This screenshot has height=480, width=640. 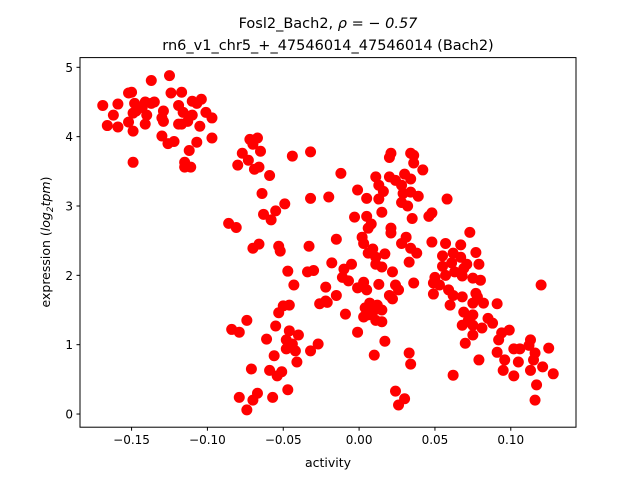 What do you see at coordinates (207, 440) in the screenshot?
I see `x-tick-label: −0.10` at bounding box center [207, 440].